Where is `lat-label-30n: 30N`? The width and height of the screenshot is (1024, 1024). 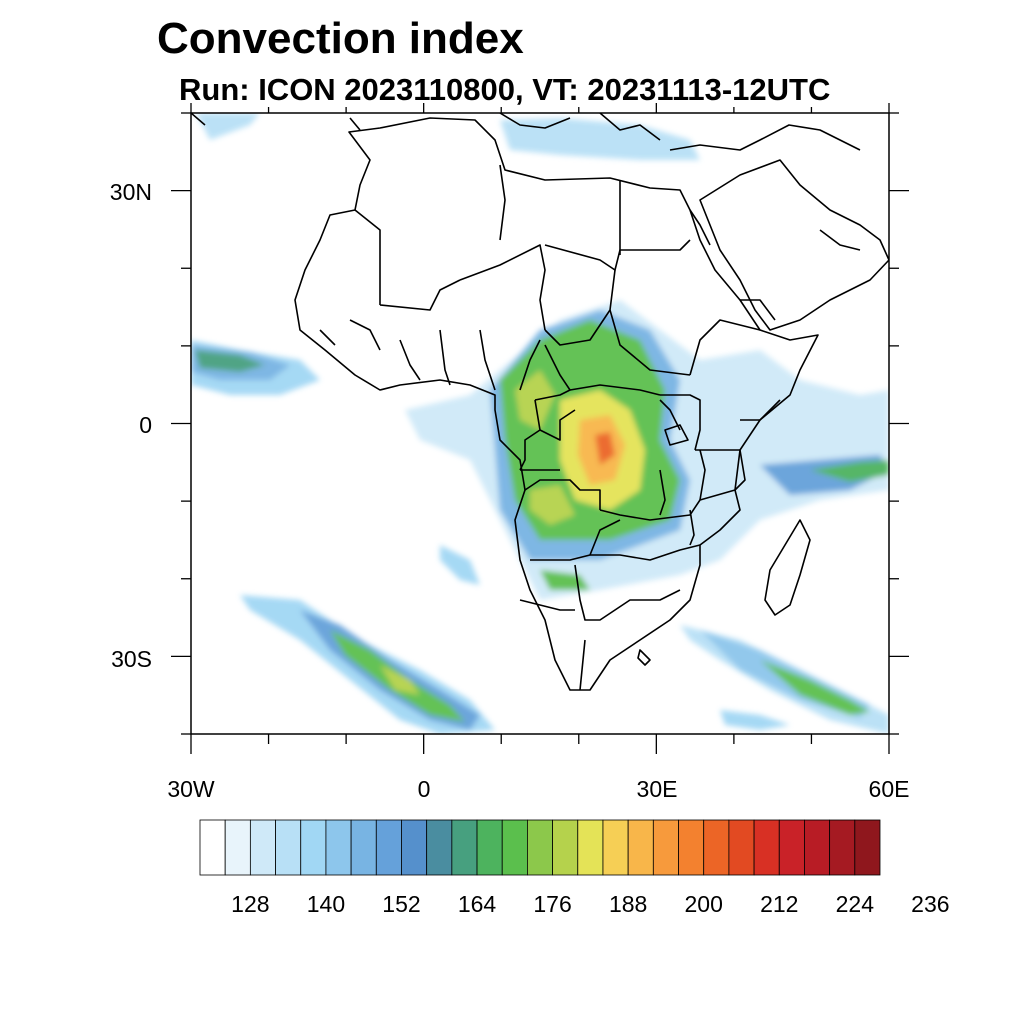
lat-label-30n: 30N is located at coordinates (131, 192).